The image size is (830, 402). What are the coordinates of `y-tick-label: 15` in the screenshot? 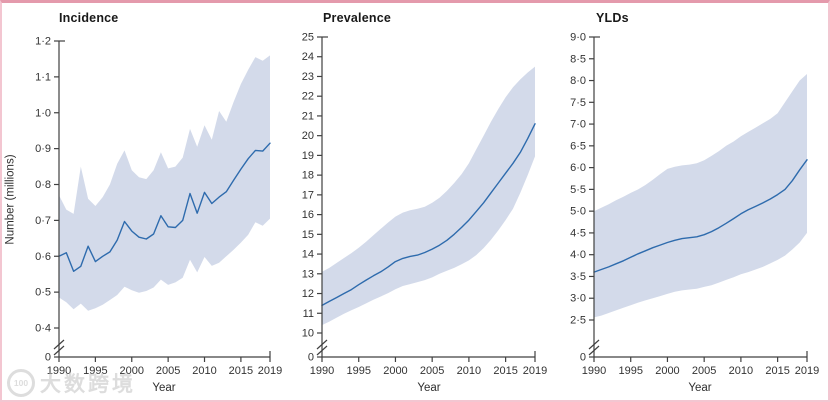 It's located at (308, 235).